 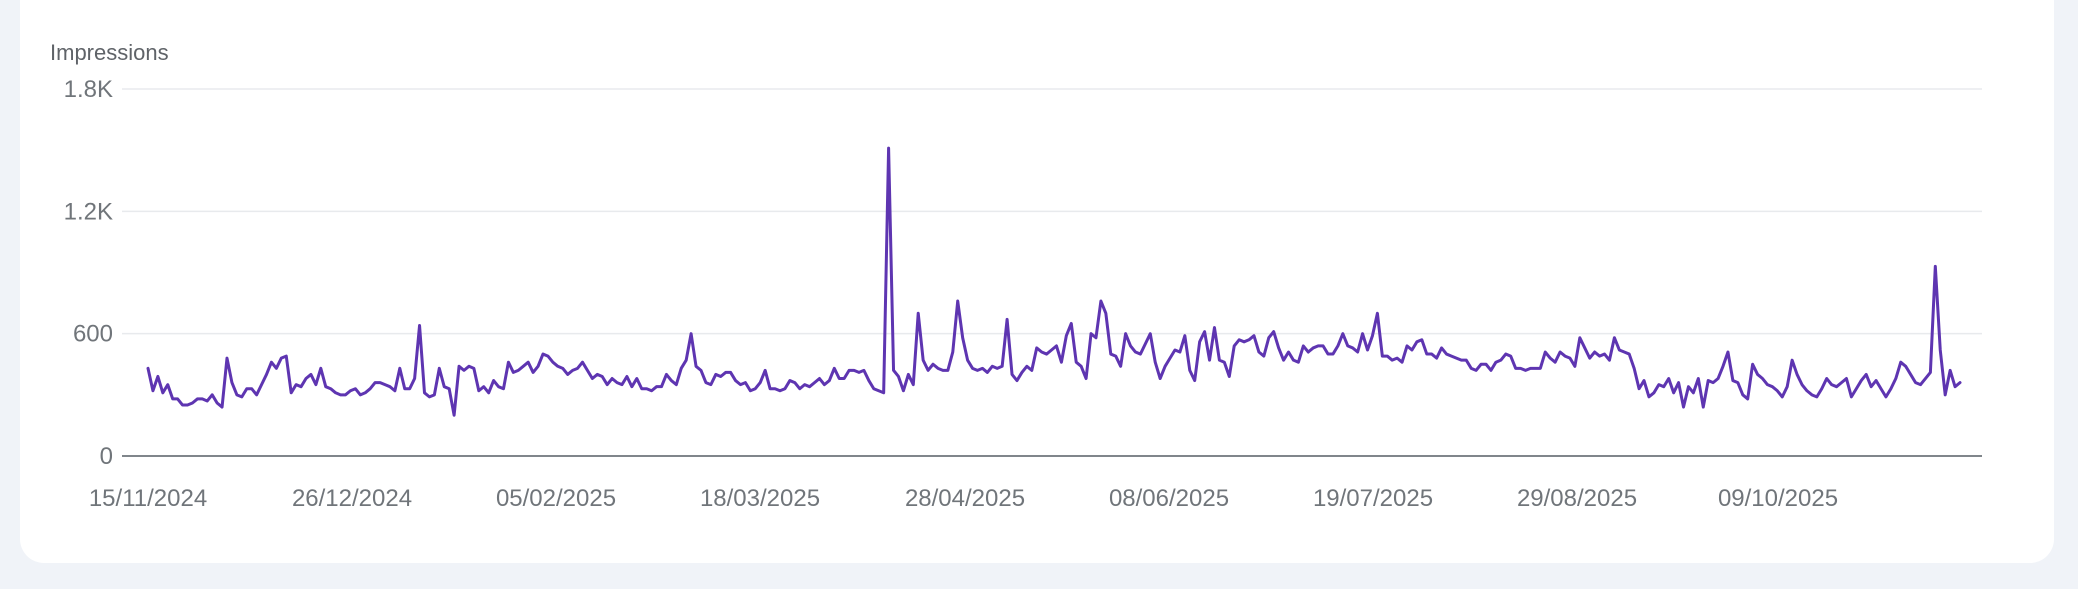 What do you see at coordinates (1577, 498) in the screenshot?
I see `x-tick-label: 29/08/2025` at bounding box center [1577, 498].